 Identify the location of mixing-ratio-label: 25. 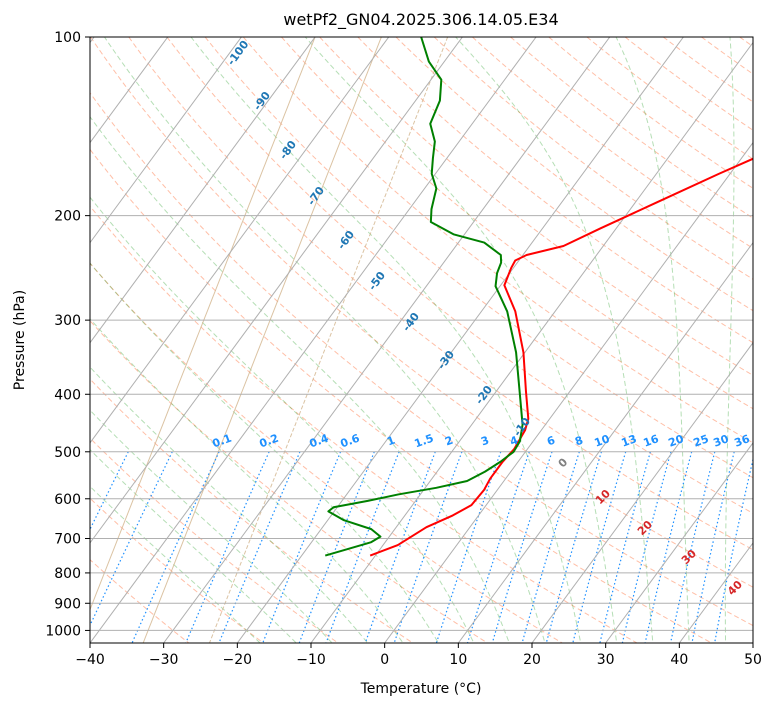
(701, 440).